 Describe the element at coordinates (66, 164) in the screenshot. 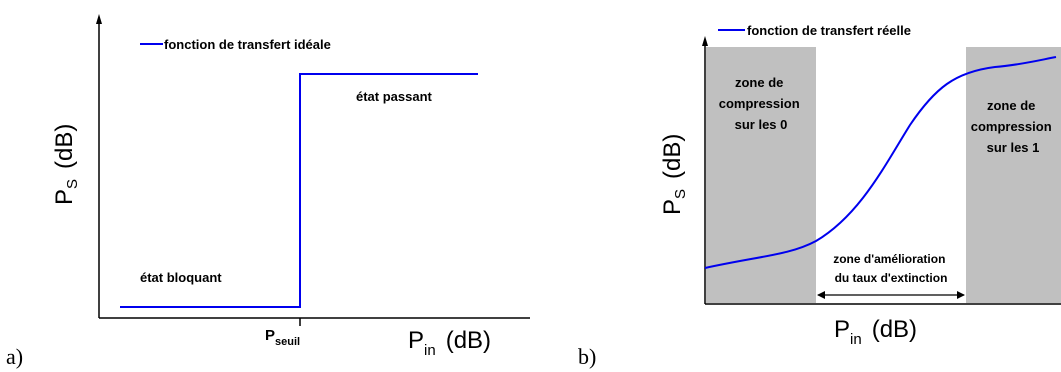

I see `panel-a-y-axis-label: PS(dB)` at that location.